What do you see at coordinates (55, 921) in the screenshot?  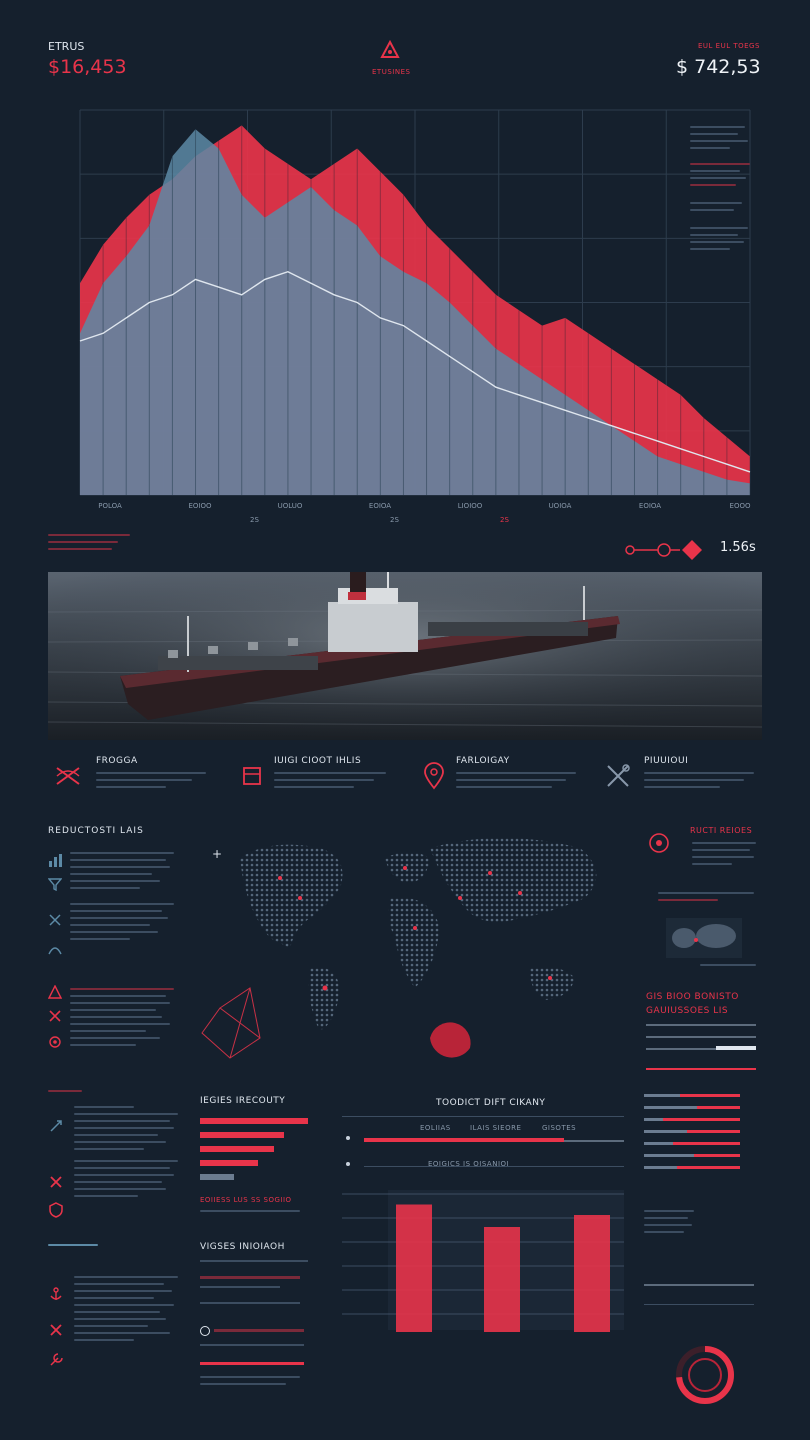 I see `tool-icon` at bounding box center [55, 921].